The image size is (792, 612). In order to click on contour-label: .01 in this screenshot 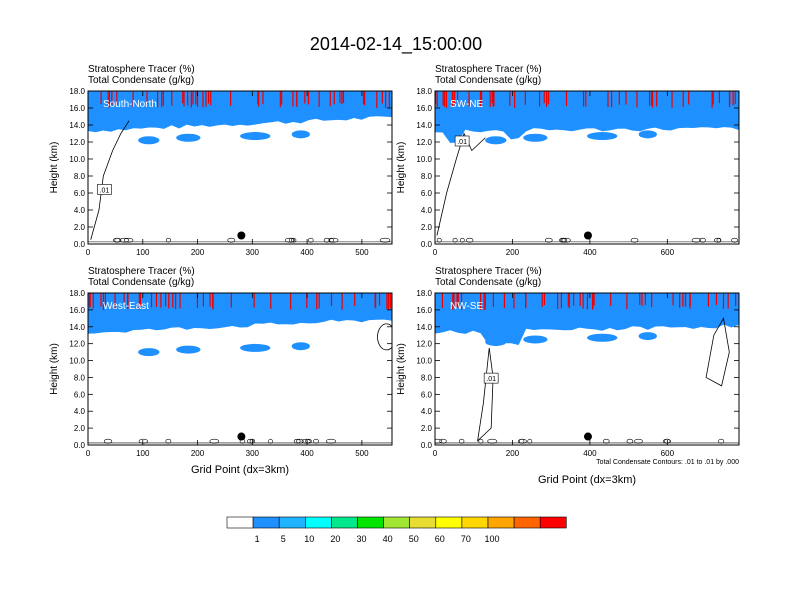, I will do `click(105, 190)`.